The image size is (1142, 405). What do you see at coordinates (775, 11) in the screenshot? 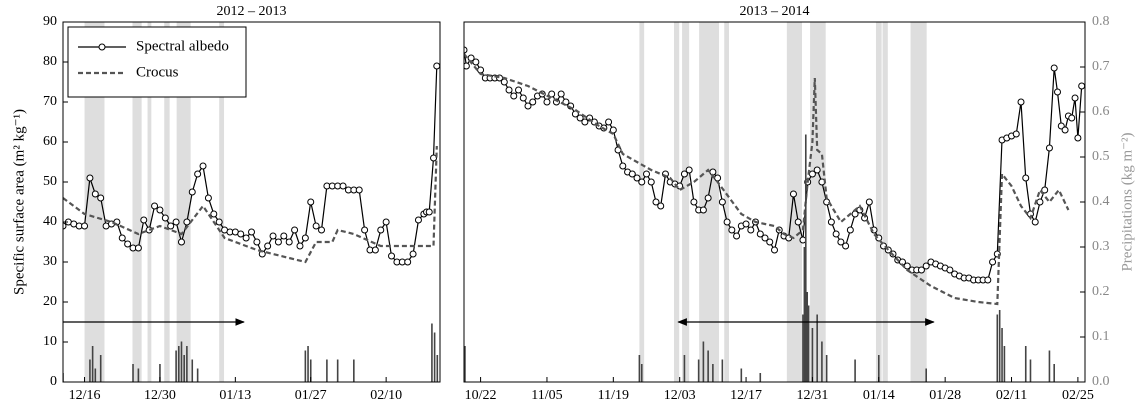
I see `panel-title: 2013 – 2014` at bounding box center [775, 11].